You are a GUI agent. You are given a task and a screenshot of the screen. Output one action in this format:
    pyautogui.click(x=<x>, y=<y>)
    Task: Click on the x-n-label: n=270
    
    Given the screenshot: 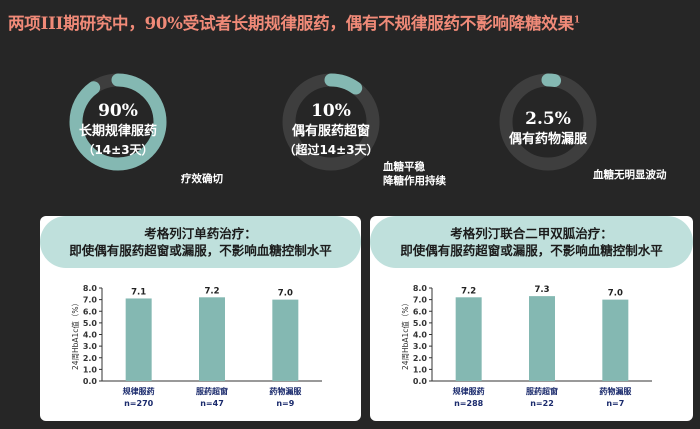 What is the action you would take?
    pyautogui.click(x=139, y=403)
    